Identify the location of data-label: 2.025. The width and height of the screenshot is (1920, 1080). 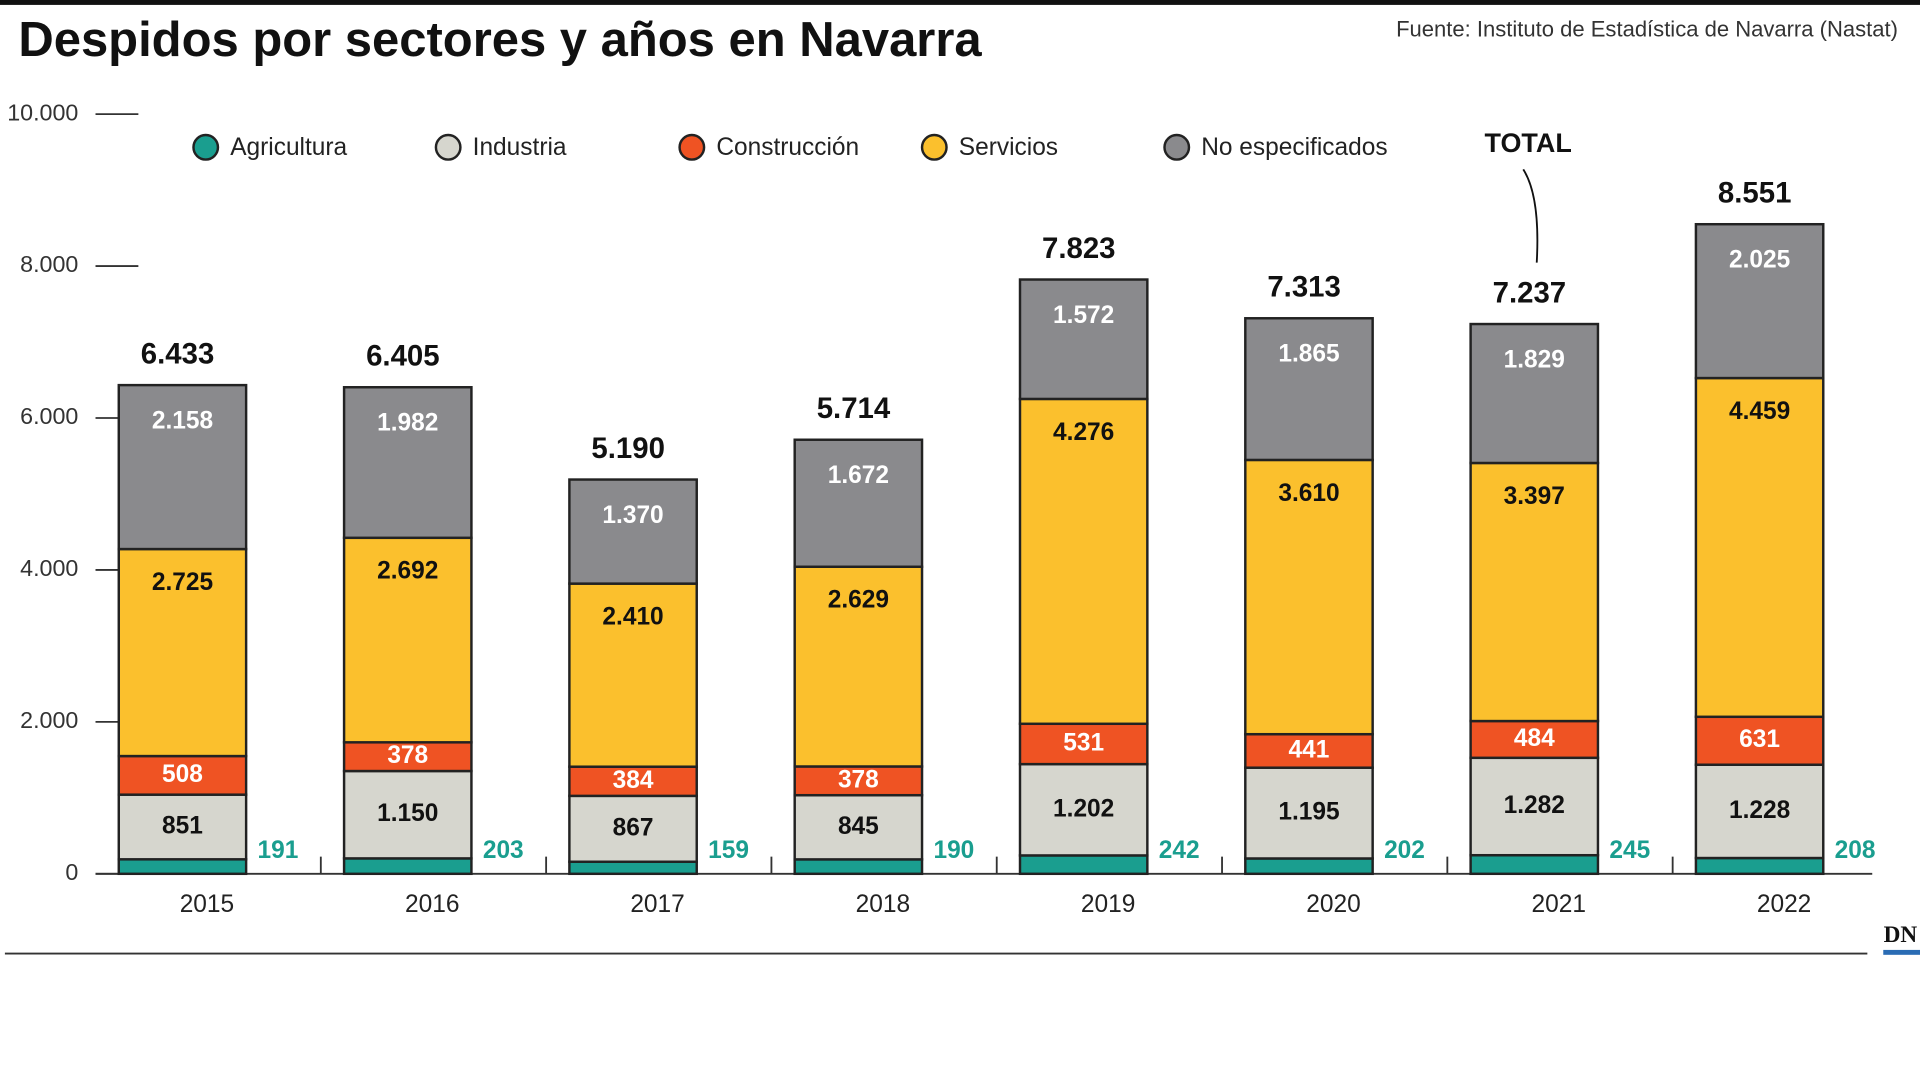
(1759, 259).